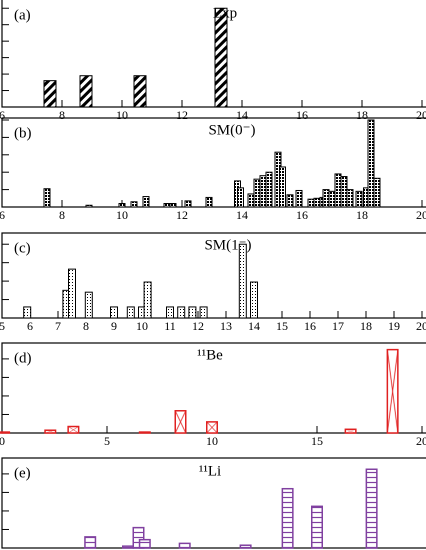 The width and height of the screenshot is (426, 550). I want to click on panel-title: SM(0⁻), so click(231, 130).